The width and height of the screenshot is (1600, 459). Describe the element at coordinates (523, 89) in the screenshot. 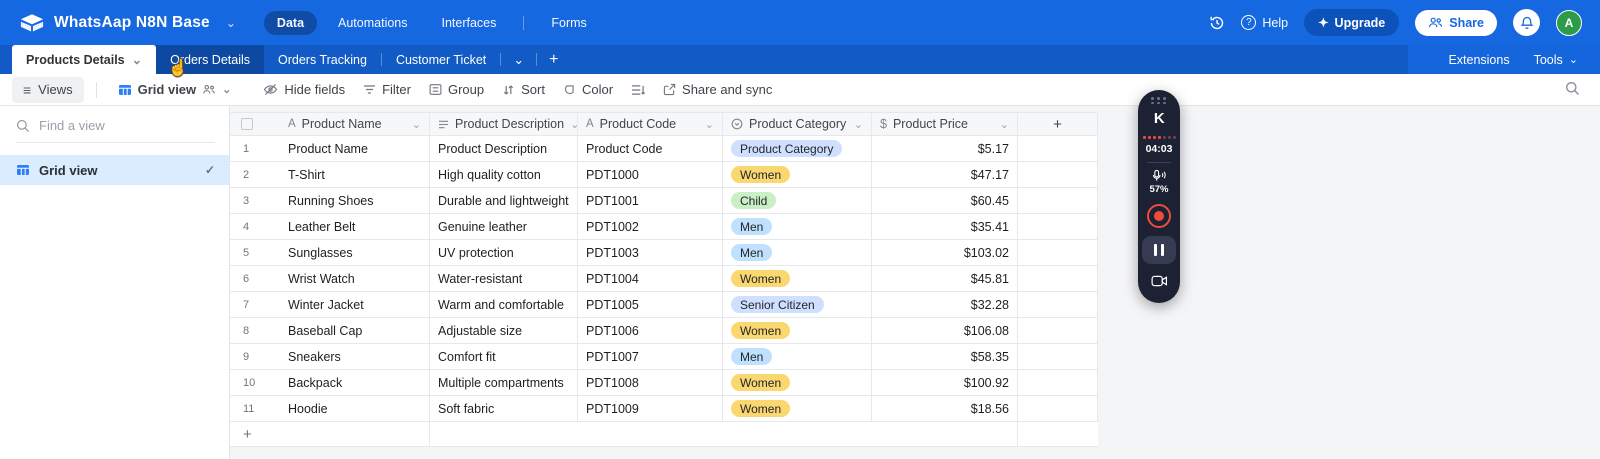

I see `sort-button: Sort` at that location.